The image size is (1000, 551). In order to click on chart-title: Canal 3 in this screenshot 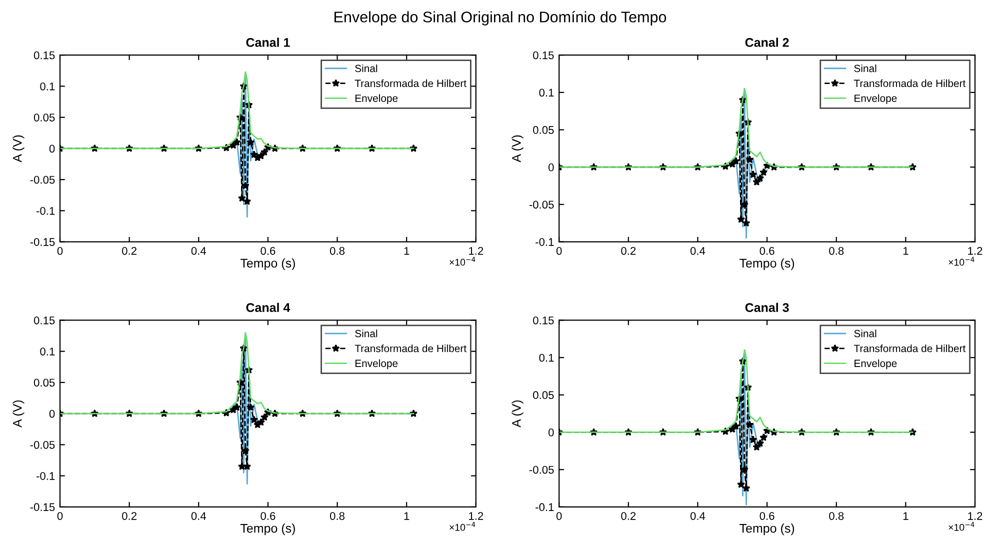, I will do `click(767, 307)`.